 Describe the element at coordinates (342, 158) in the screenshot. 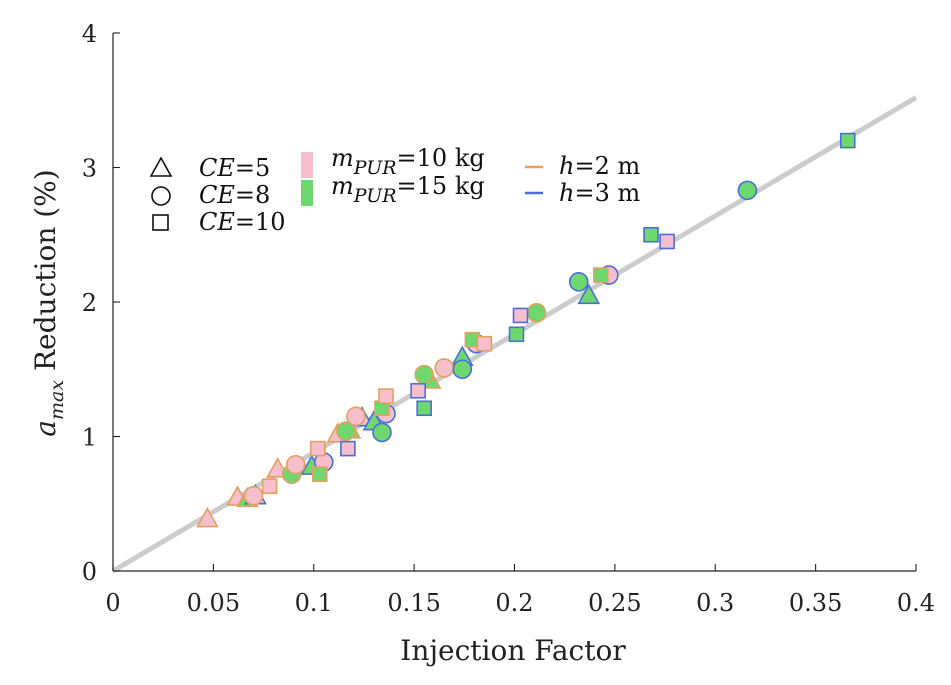

I see `legend-mpur10-italic: m` at that location.